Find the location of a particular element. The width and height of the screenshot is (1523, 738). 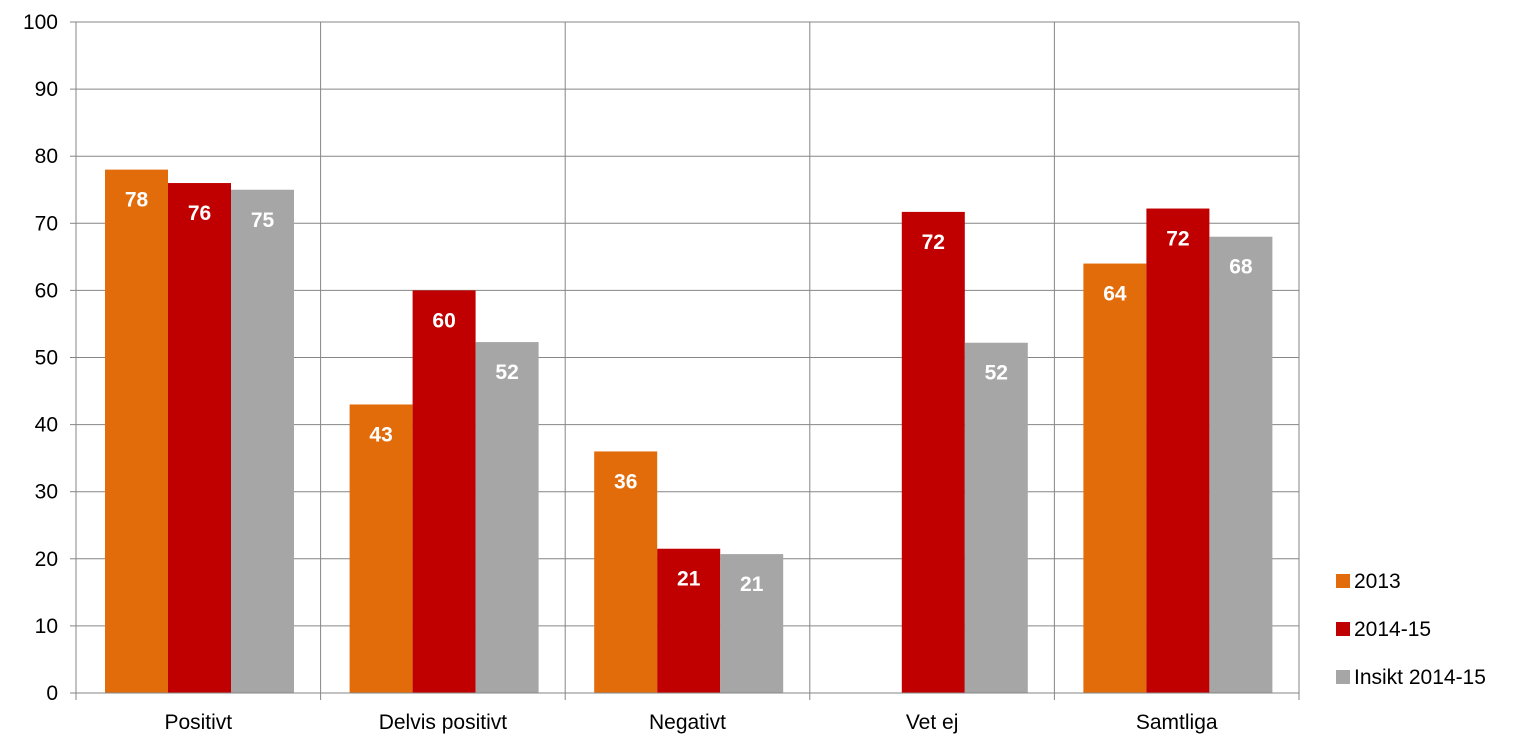

x-tick-label: Delvis positivt is located at coordinates (443, 722).